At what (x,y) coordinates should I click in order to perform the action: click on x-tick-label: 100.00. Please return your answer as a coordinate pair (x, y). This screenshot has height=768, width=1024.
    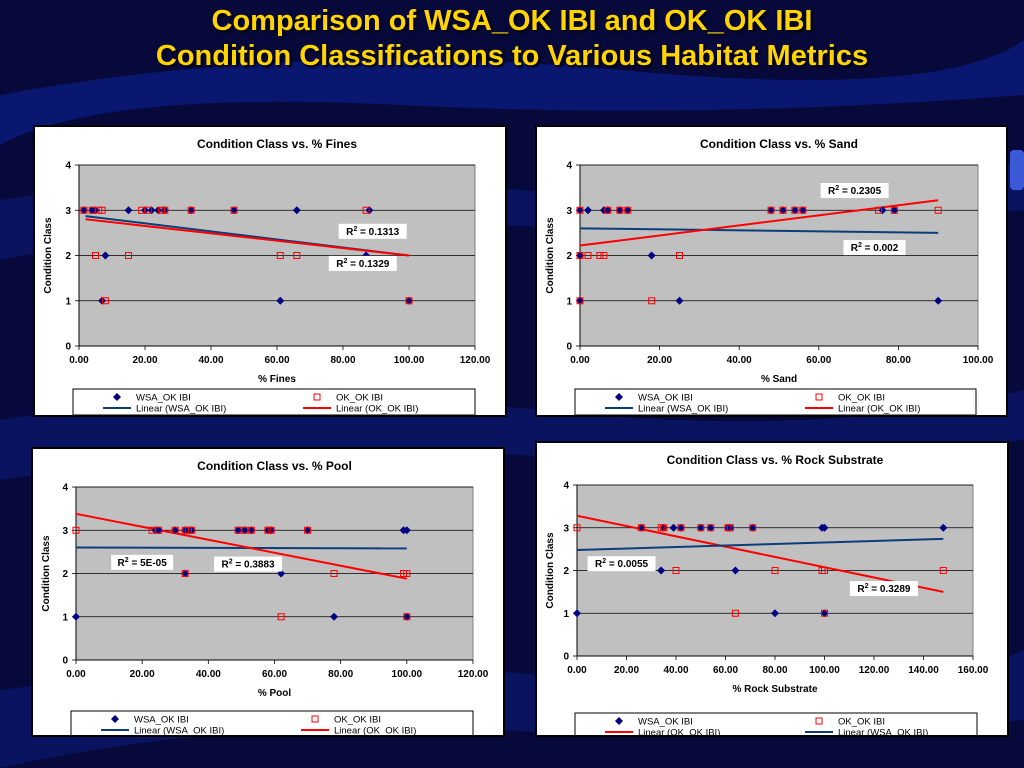
    Looking at the image, I should click on (824, 670).